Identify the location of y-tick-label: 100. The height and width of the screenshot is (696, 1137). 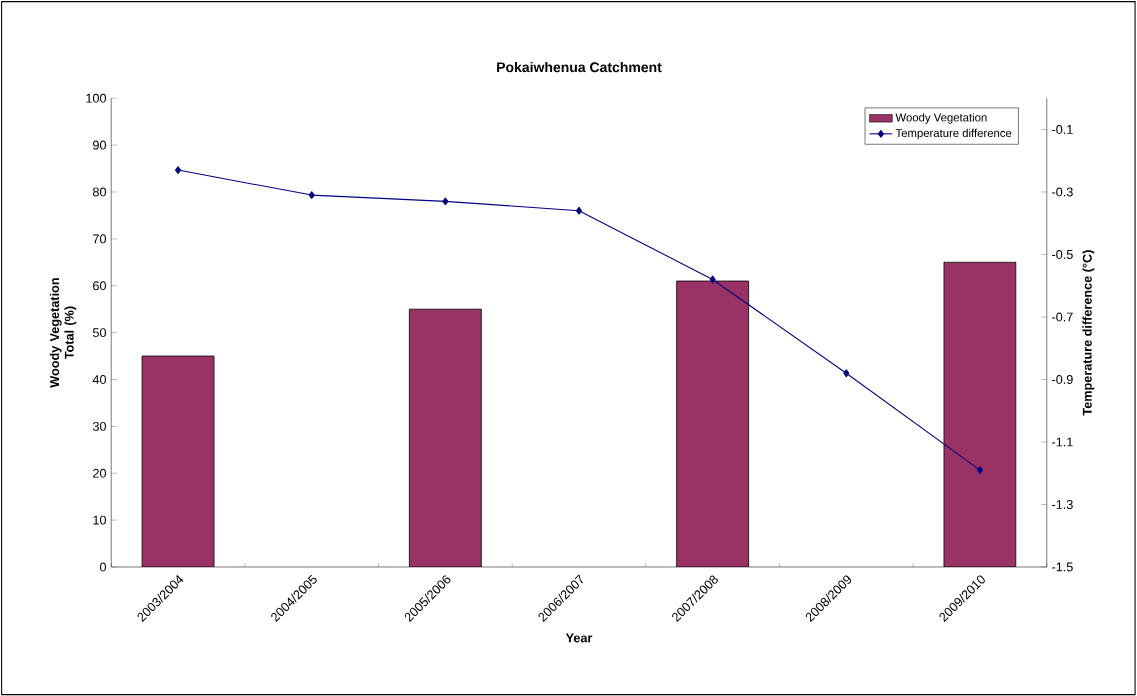
(96, 98).